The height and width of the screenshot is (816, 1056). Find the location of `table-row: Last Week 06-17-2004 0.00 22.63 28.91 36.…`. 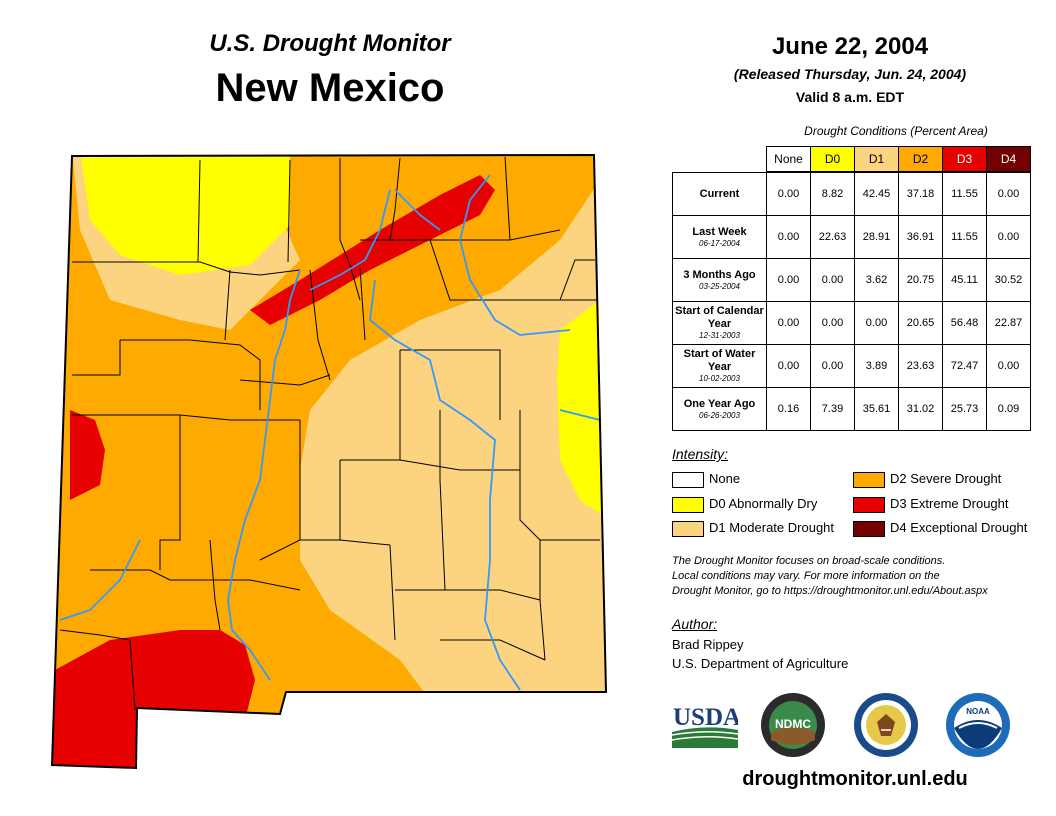

table-row: Last Week 06-17-2004 0.00 22.63 28.91 36.… is located at coordinates (851, 237).